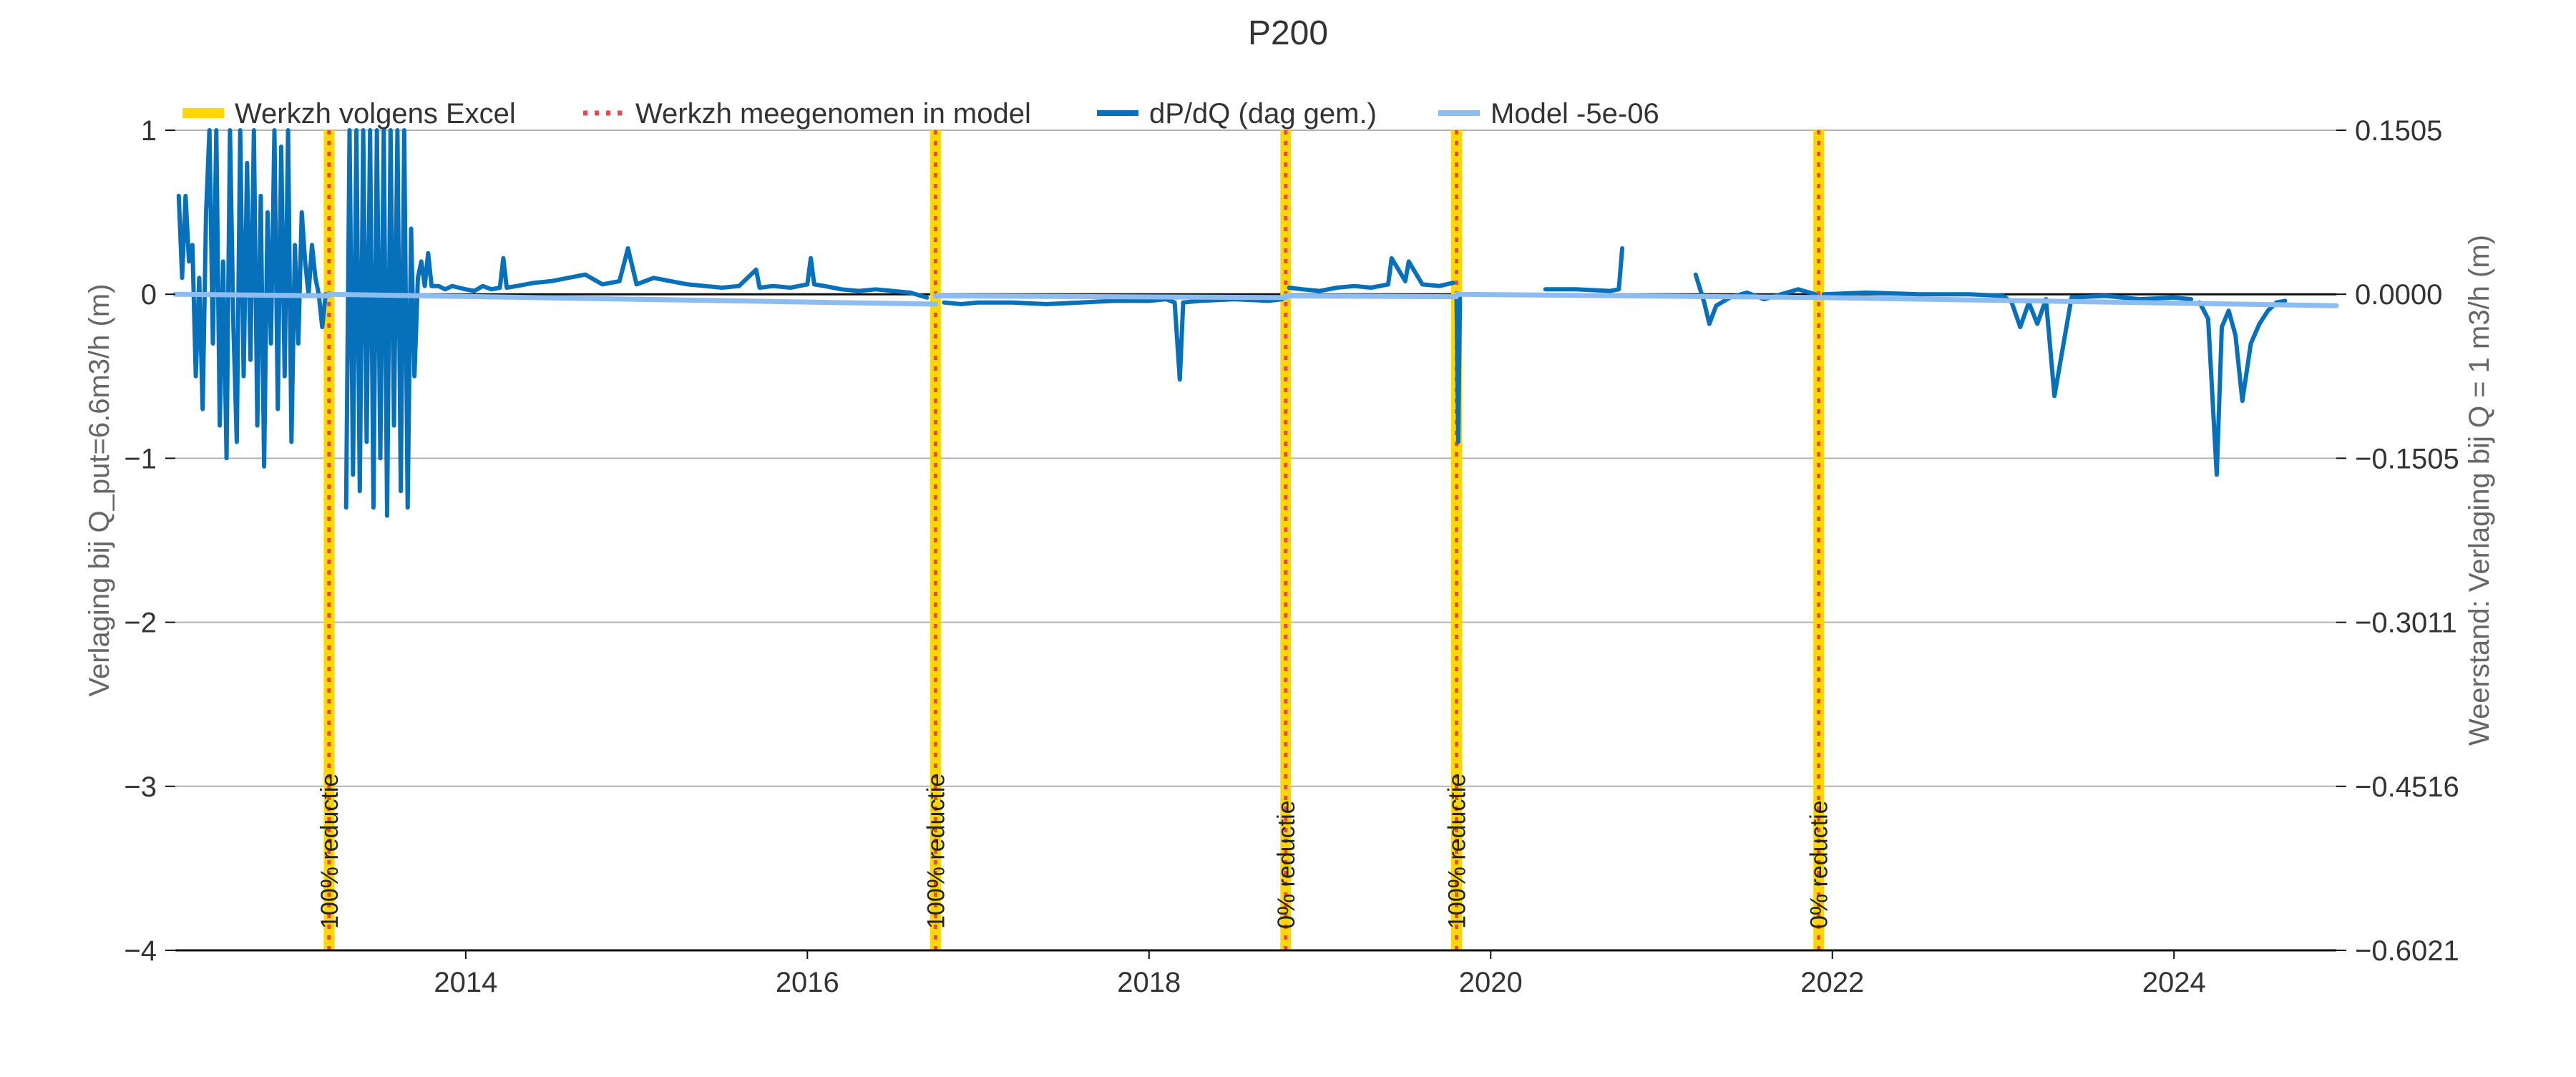  I want to click on legend-label-excel: Werkzh volgens Excel, so click(375, 114).